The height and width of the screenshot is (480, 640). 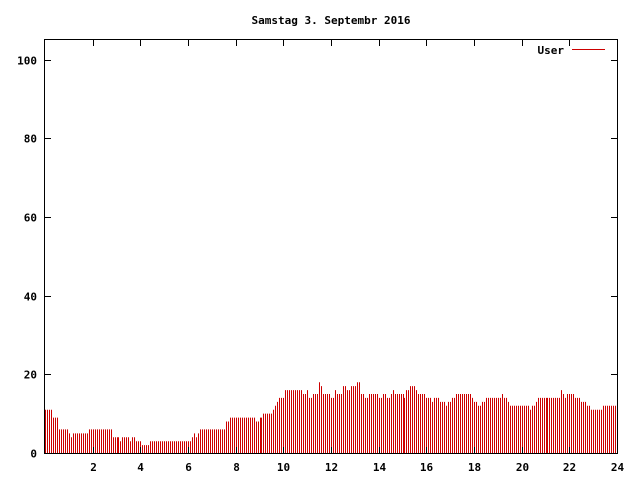 I want to click on legend-label: User, so click(x=551, y=50).